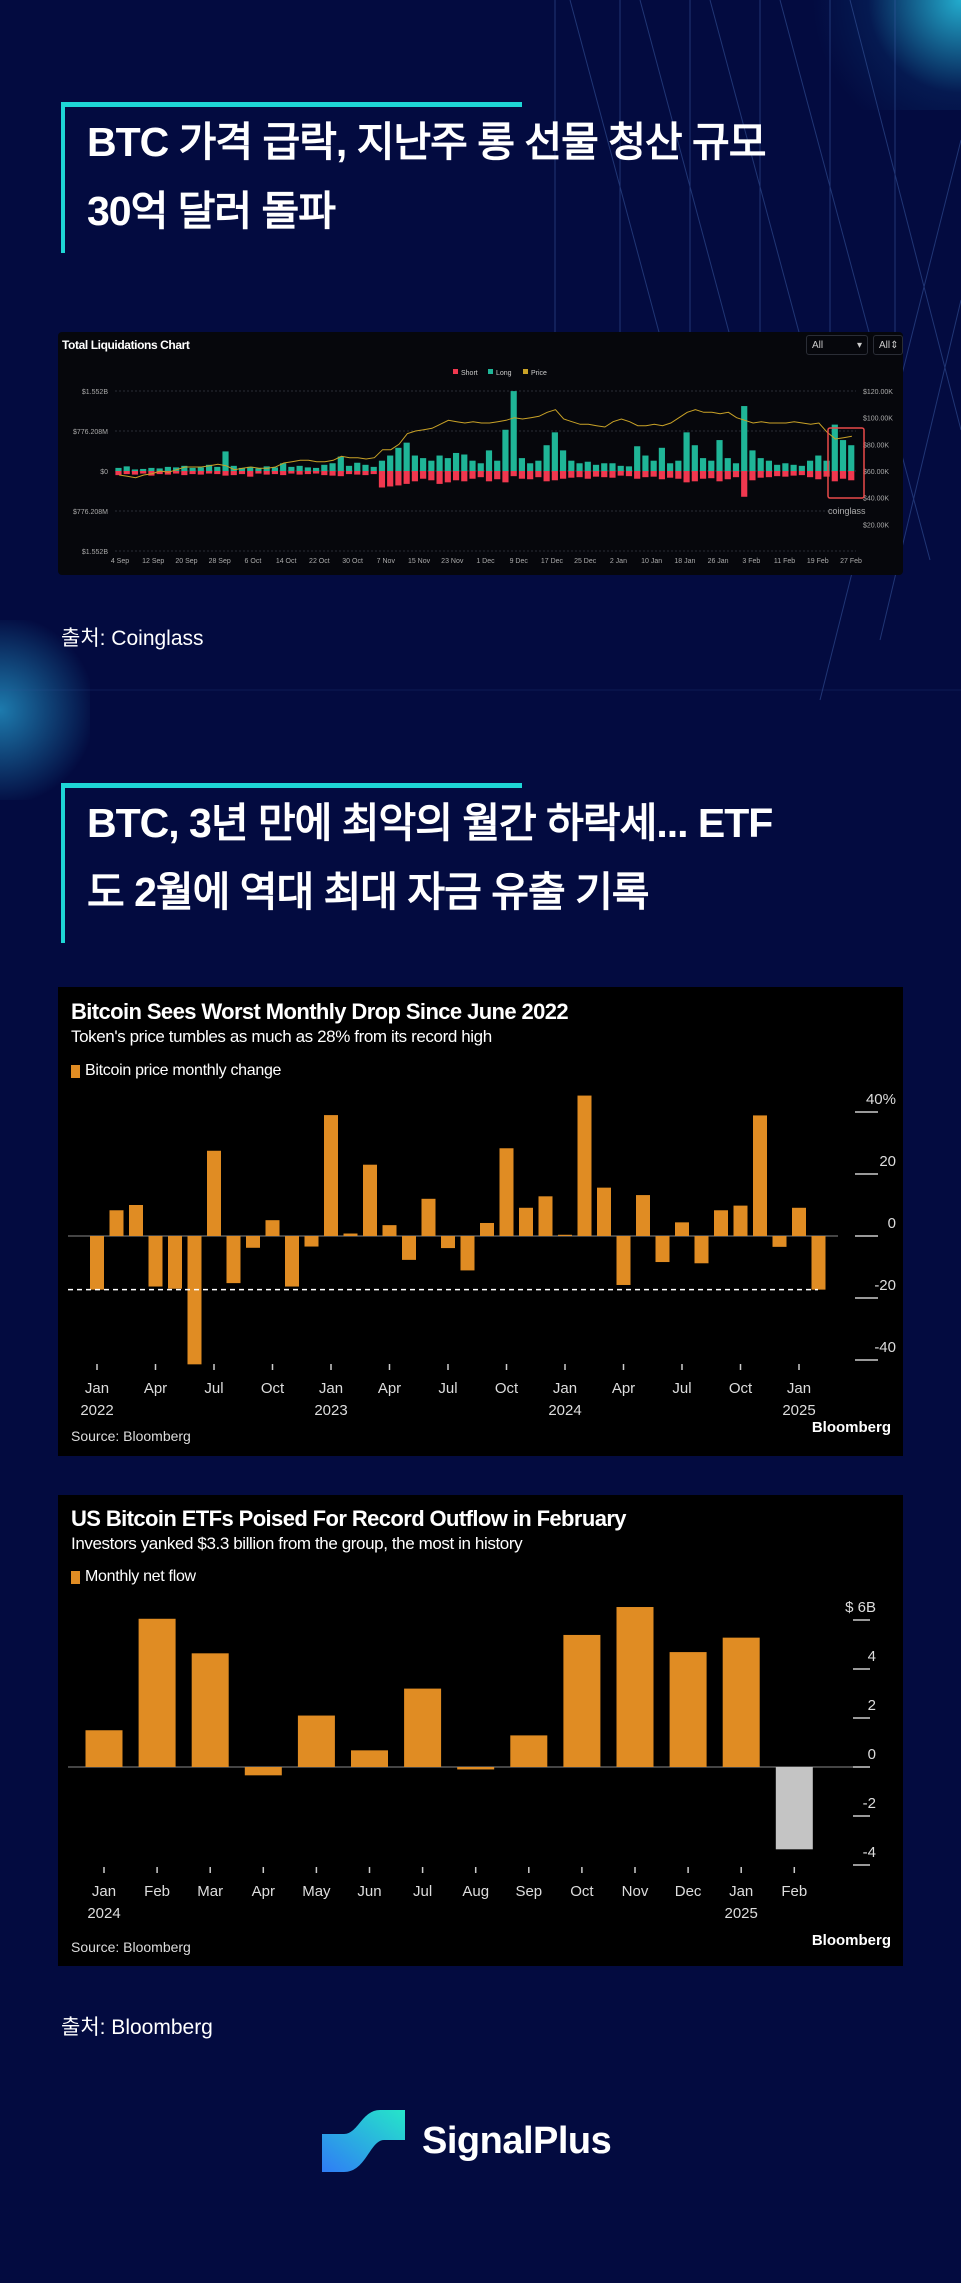 The width and height of the screenshot is (961, 2283). Describe the element at coordinates (847, 511) in the screenshot. I see `coinglass-watermark: coinglass` at that location.